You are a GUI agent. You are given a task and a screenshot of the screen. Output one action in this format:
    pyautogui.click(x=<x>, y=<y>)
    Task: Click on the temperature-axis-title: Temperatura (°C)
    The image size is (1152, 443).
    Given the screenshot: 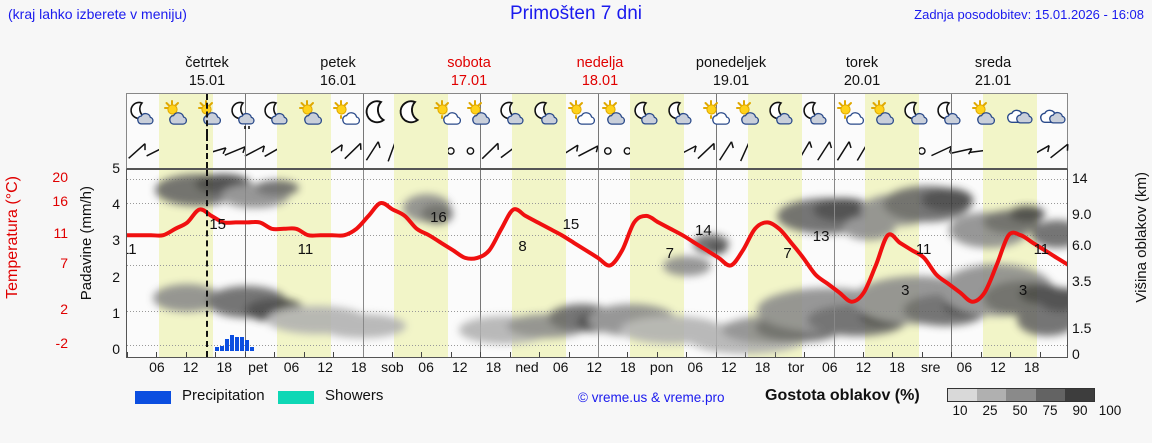 What is the action you would take?
    pyautogui.click(x=12, y=237)
    